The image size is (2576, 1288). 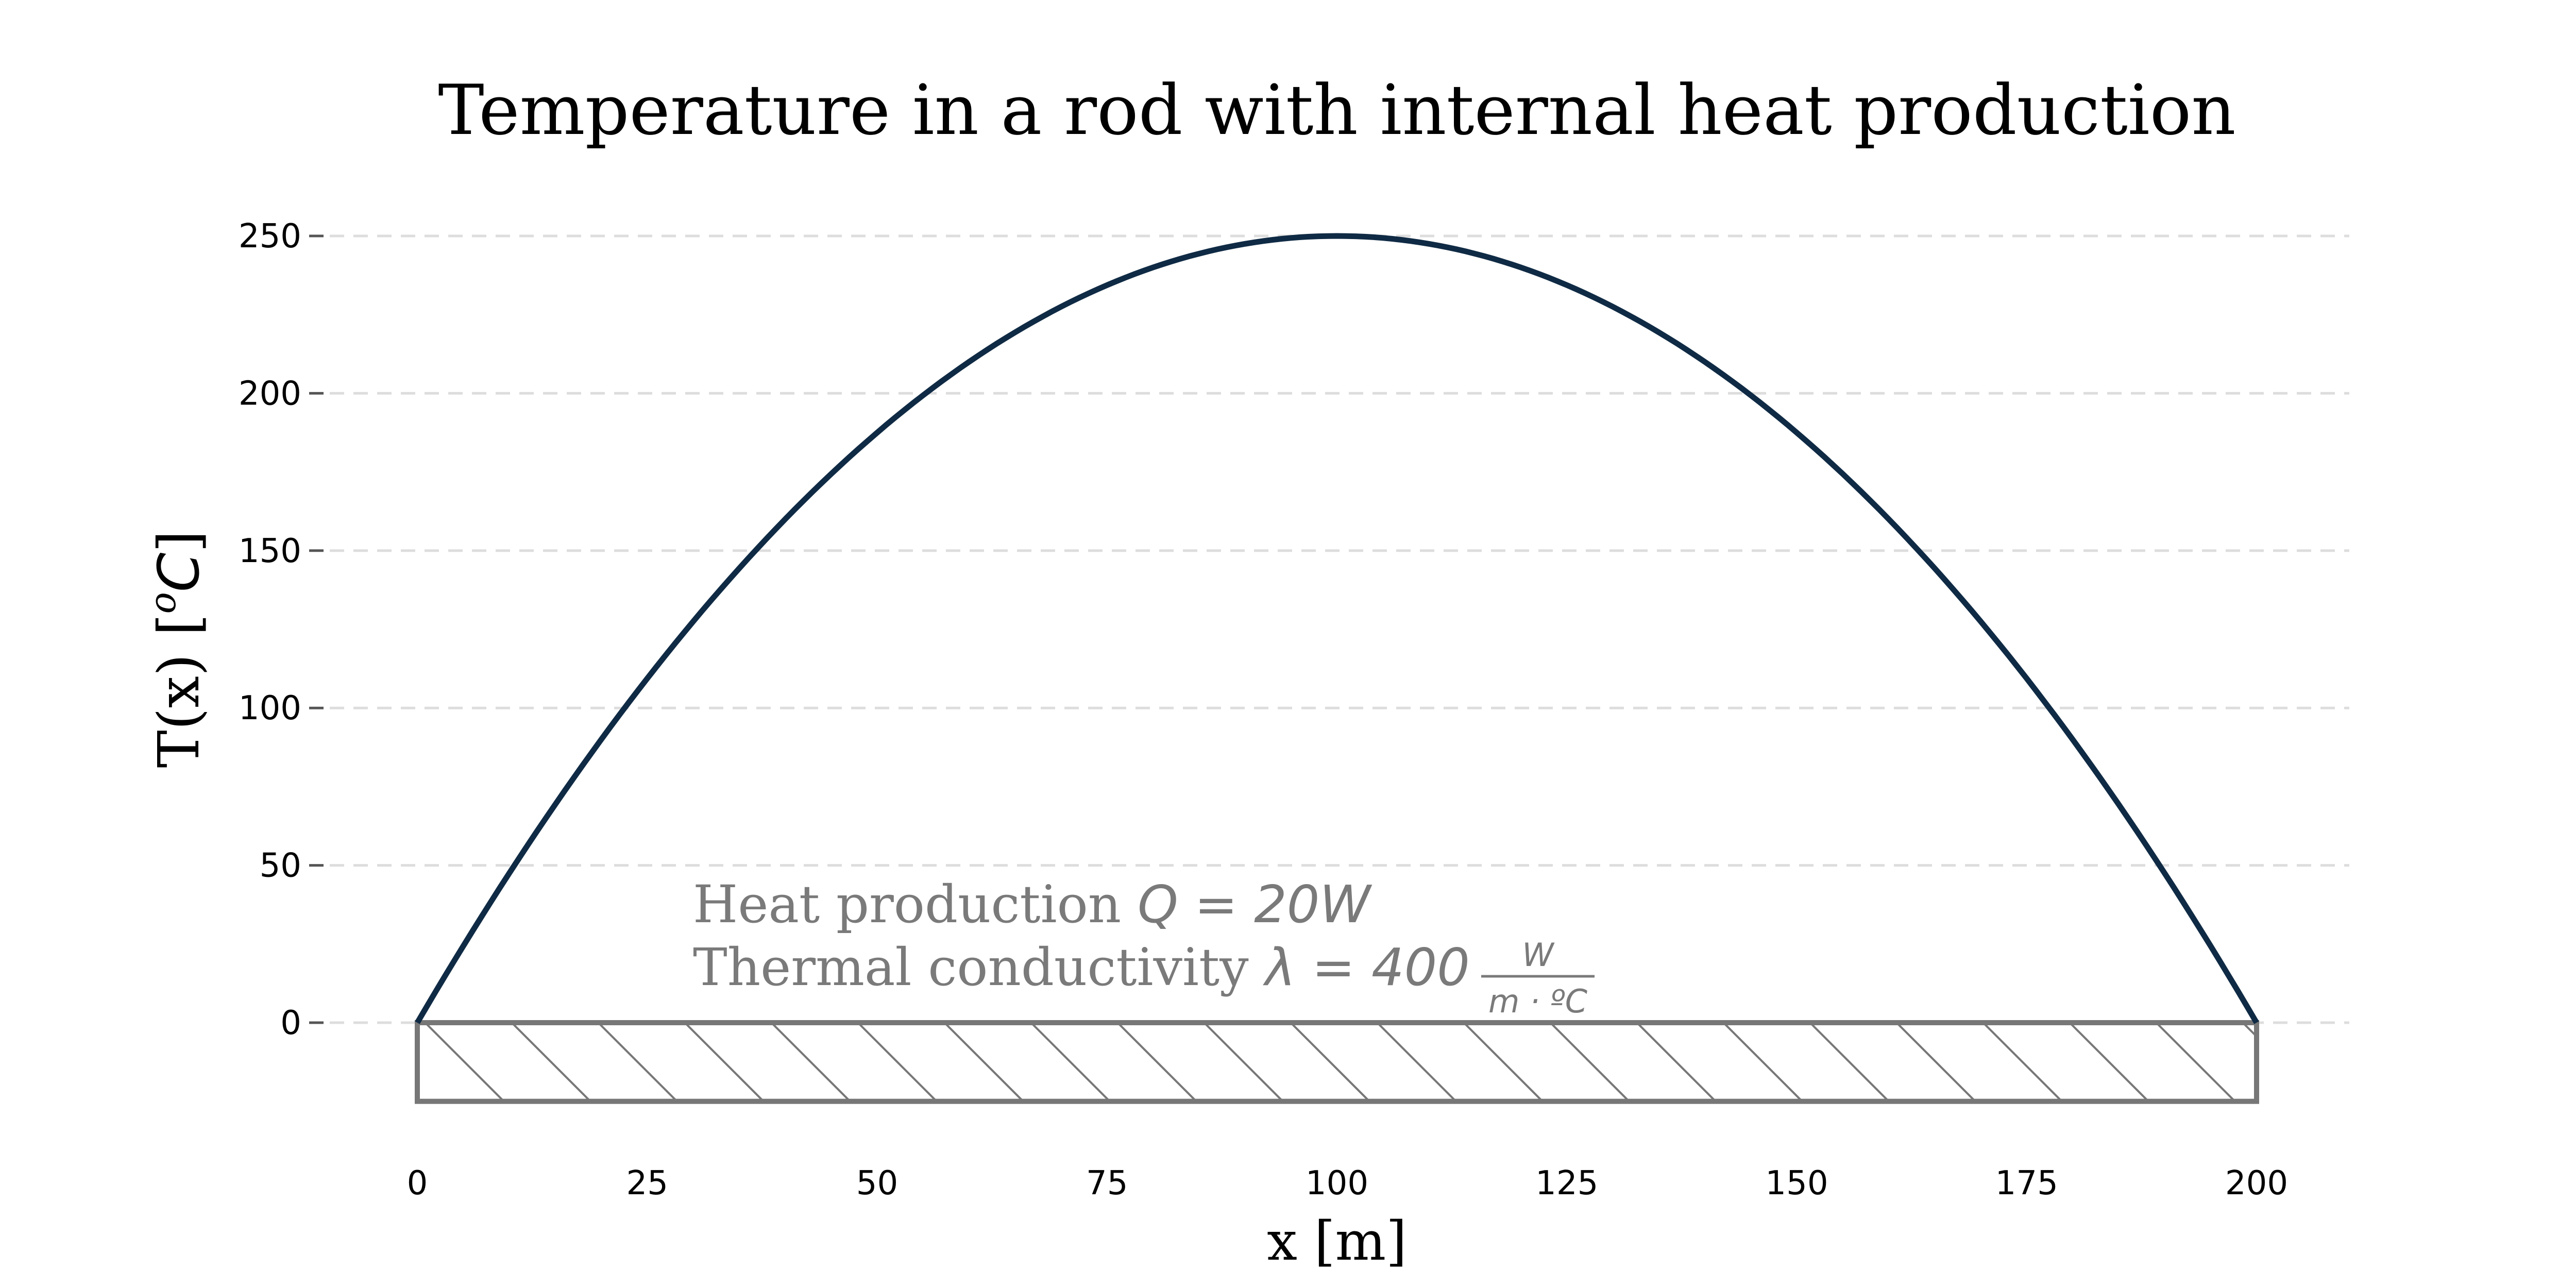 What do you see at coordinates (647, 1183) in the screenshot?
I see `x-tick-label-25: 25` at bounding box center [647, 1183].